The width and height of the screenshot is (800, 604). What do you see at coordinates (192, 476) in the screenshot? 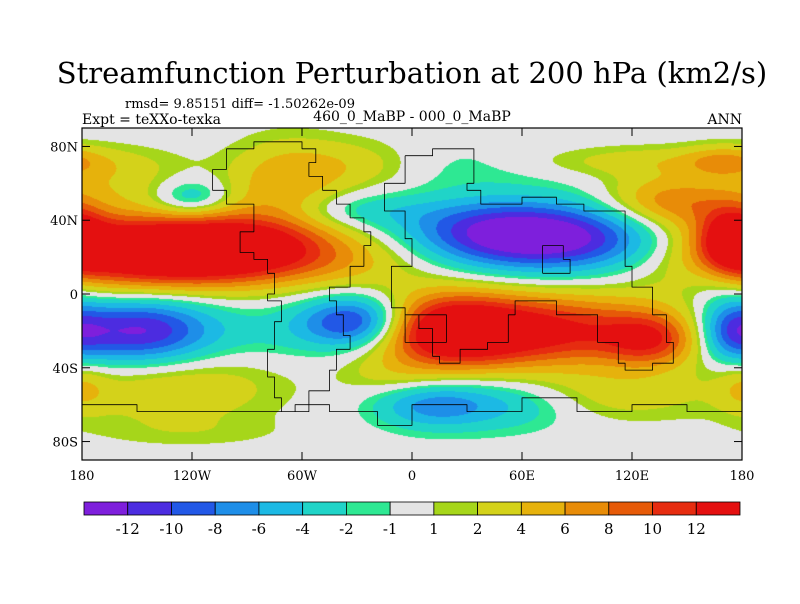
I see `x-tick-label: 120W` at bounding box center [192, 476].